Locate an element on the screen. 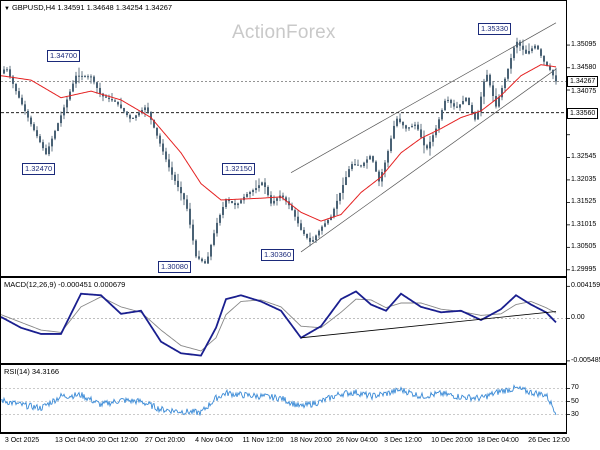  rsi-line is located at coordinates (278, 400).